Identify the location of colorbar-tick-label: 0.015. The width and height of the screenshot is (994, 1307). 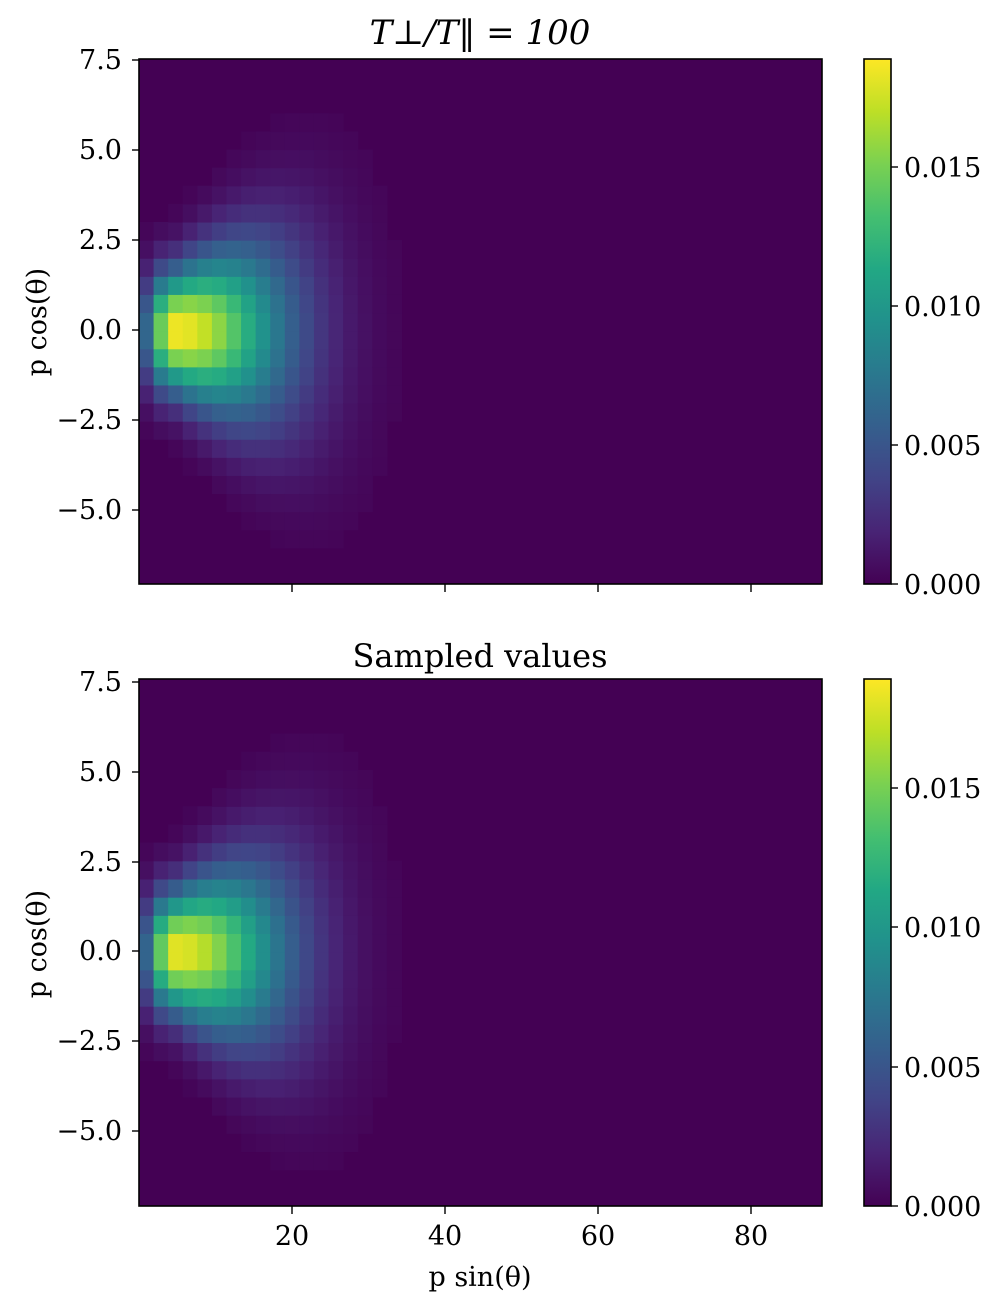
(942, 168).